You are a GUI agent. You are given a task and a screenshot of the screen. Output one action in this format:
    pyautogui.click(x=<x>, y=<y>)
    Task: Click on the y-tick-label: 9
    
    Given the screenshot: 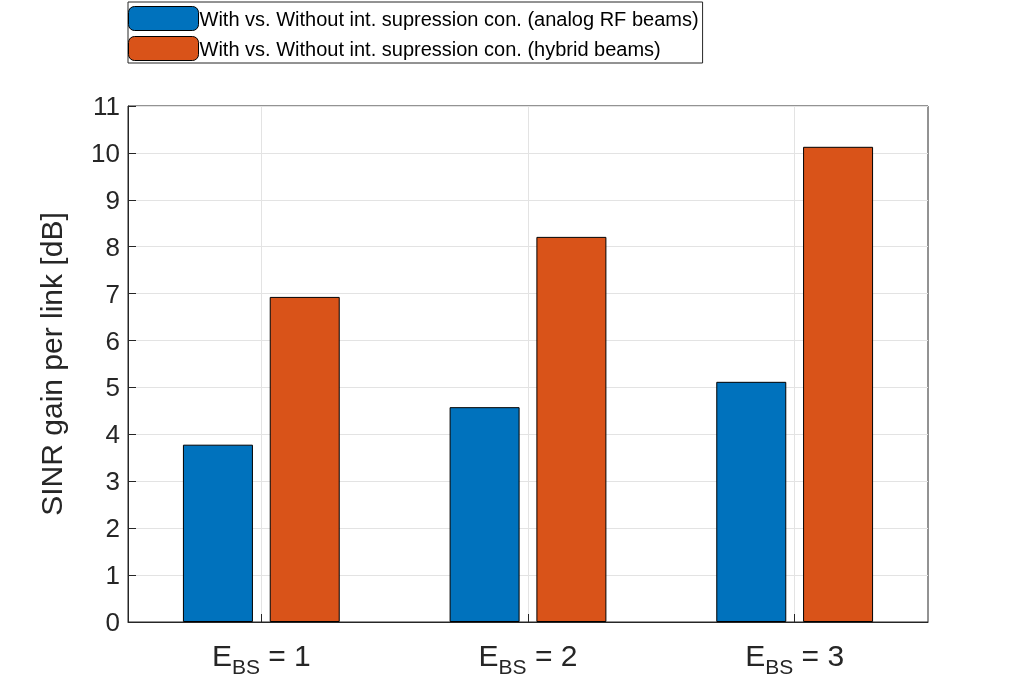 What is the action you would take?
    pyautogui.click(x=112, y=199)
    